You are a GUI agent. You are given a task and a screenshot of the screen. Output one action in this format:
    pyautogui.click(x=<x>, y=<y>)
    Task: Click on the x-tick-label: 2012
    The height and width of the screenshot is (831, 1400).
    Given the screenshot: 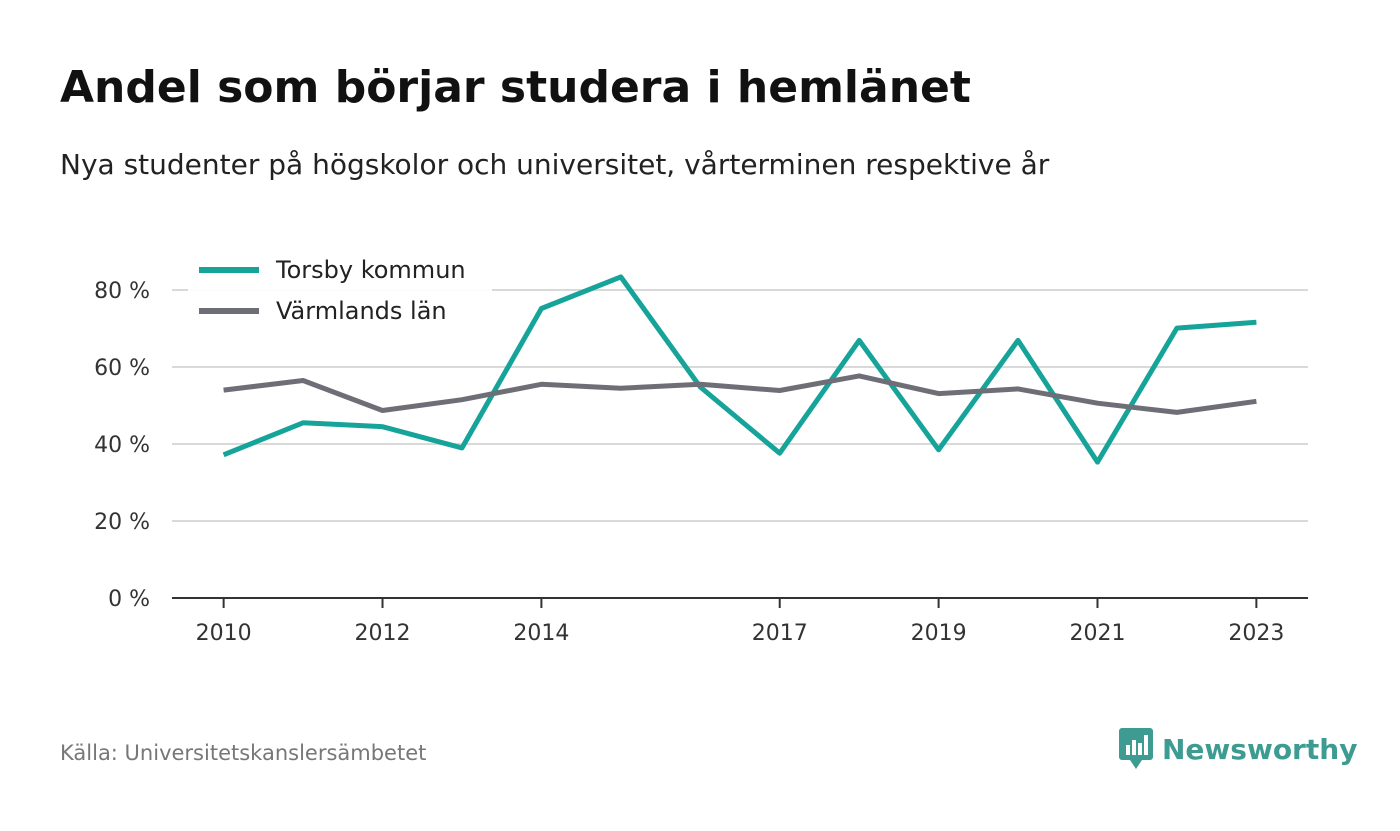 What is the action you would take?
    pyautogui.click(x=383, y=633)
    